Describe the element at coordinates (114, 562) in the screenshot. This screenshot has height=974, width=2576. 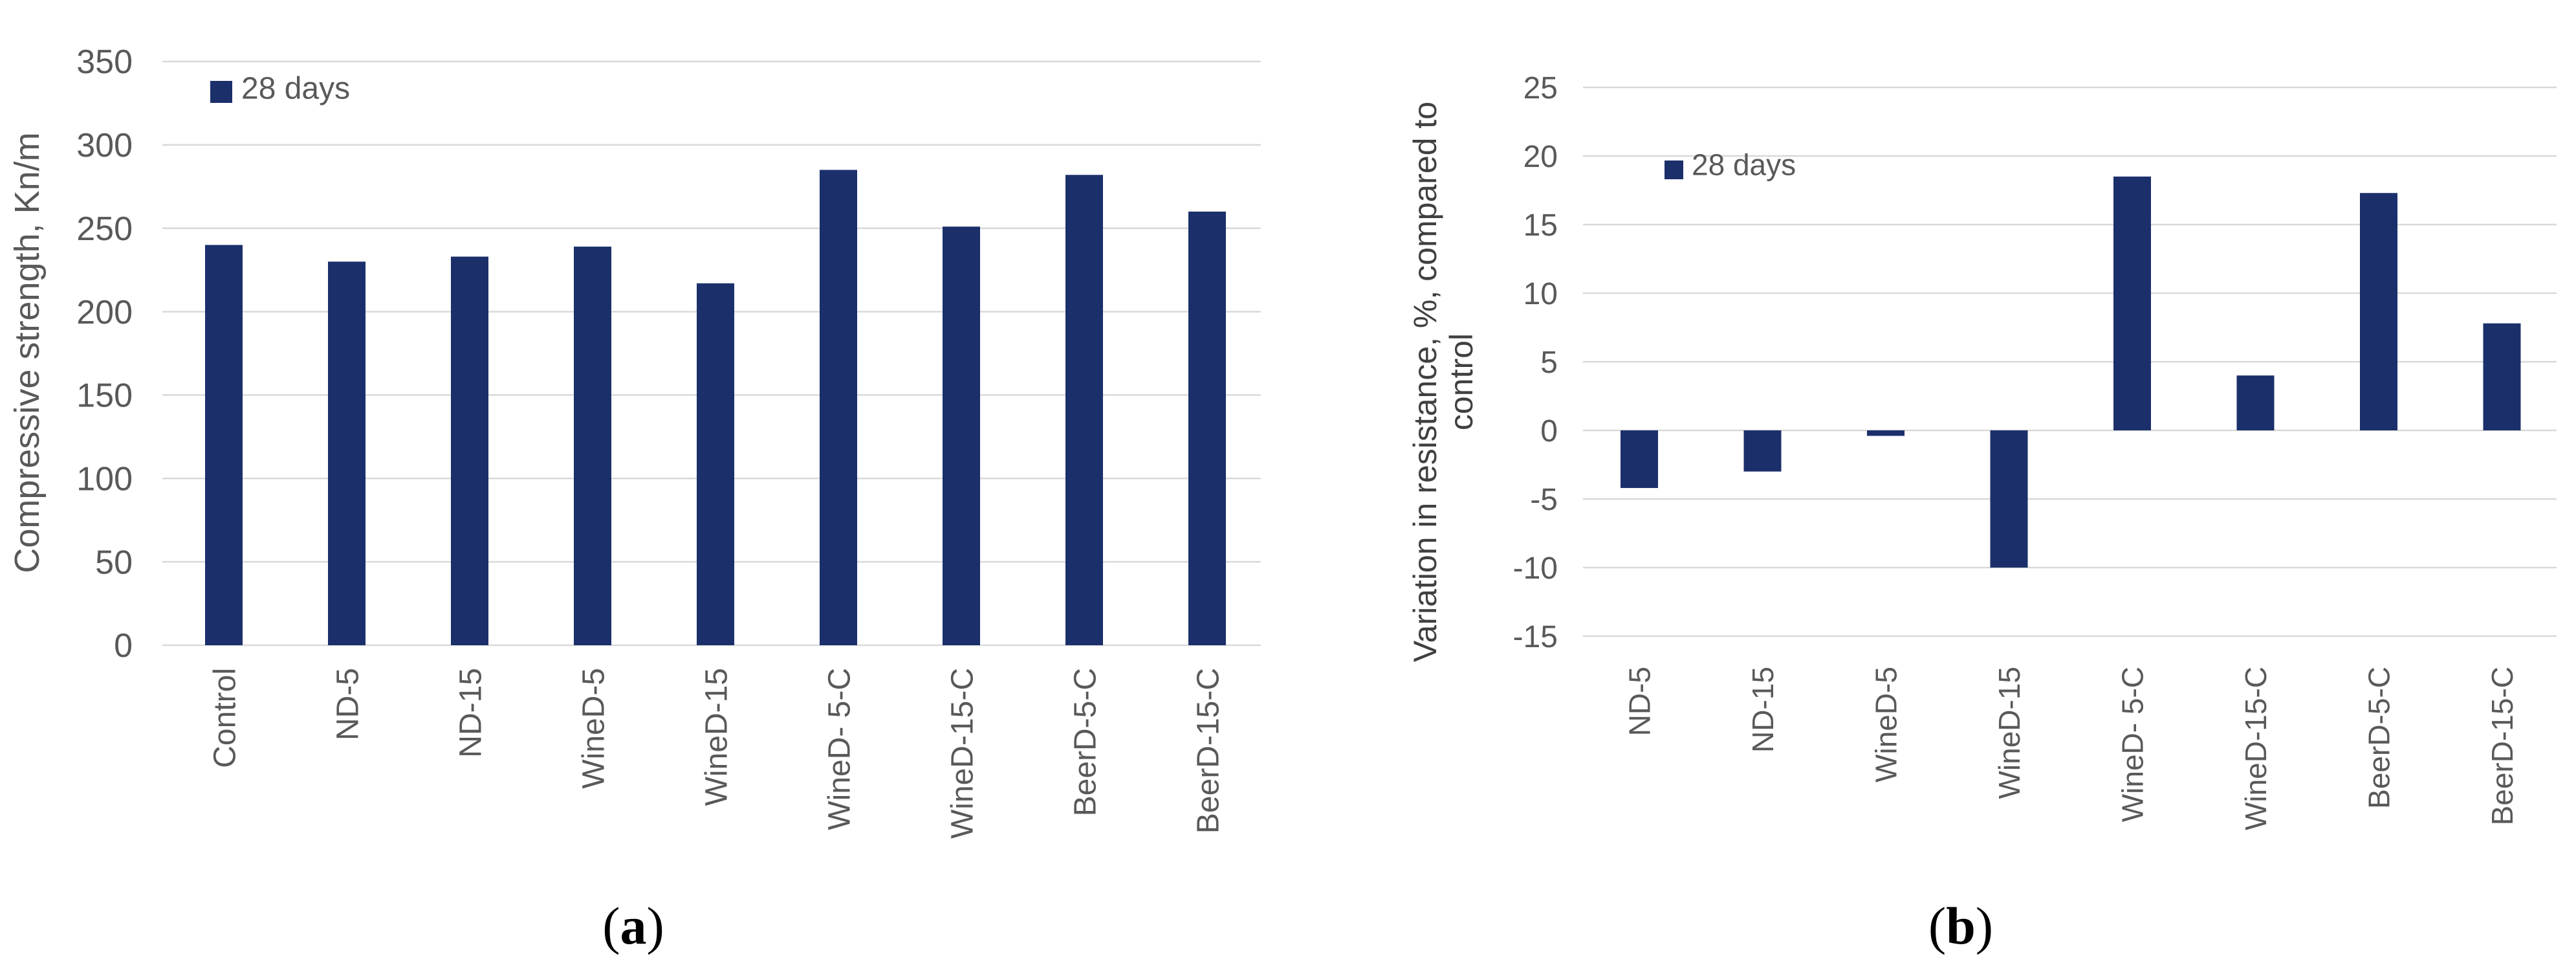
I see `y-tick-label: 50` at that location.